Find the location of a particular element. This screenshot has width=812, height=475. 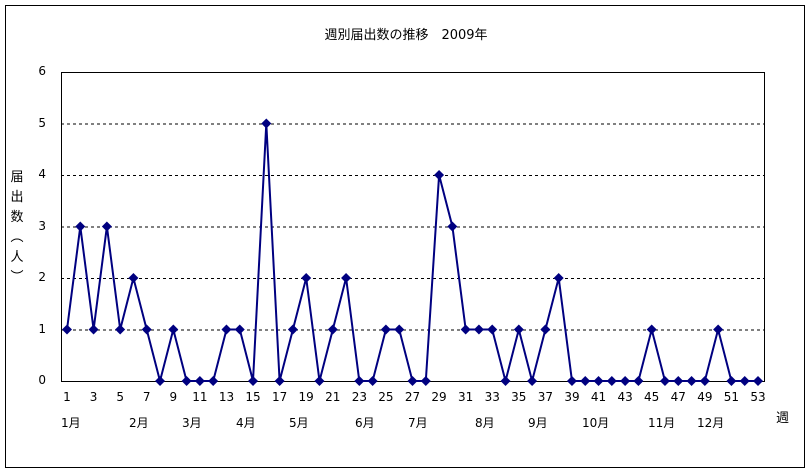

x-tick-label: 1 is located at coordinates (67, 397).